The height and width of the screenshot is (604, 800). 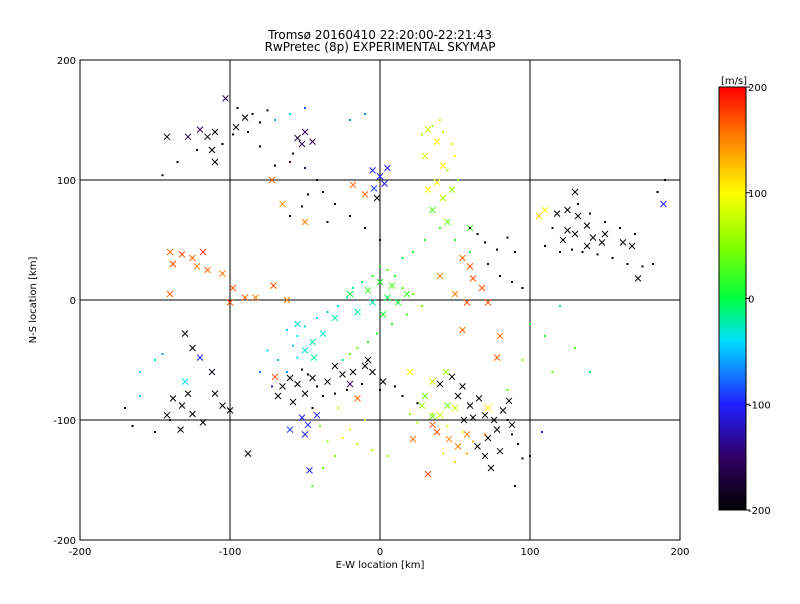 I want to click on colorbar-tick-label: 200, so click(x=757, y=88).